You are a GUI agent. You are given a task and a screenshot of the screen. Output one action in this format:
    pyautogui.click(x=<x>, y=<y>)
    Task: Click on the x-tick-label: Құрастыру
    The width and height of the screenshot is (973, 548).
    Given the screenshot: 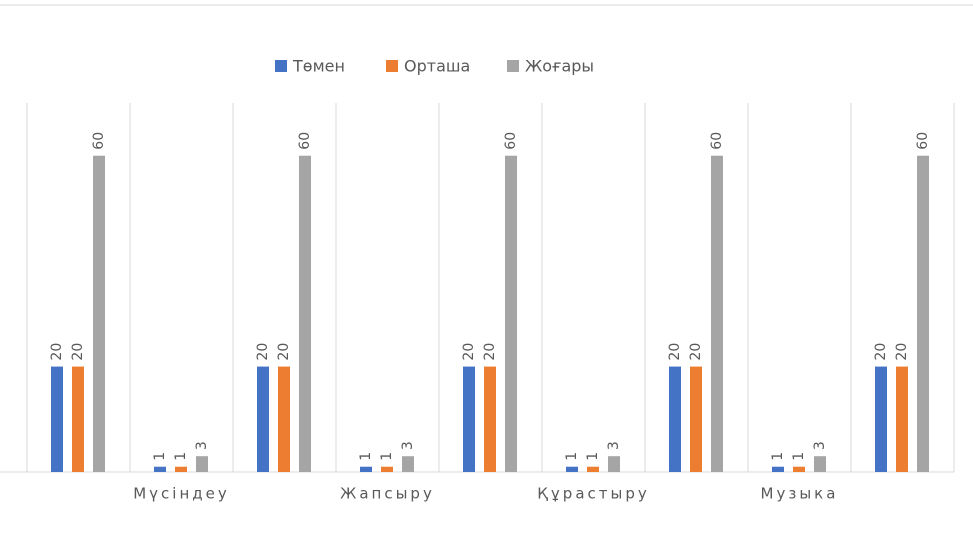 What is the action you would take?
    pyautogui.click(x=593, y=494)
    